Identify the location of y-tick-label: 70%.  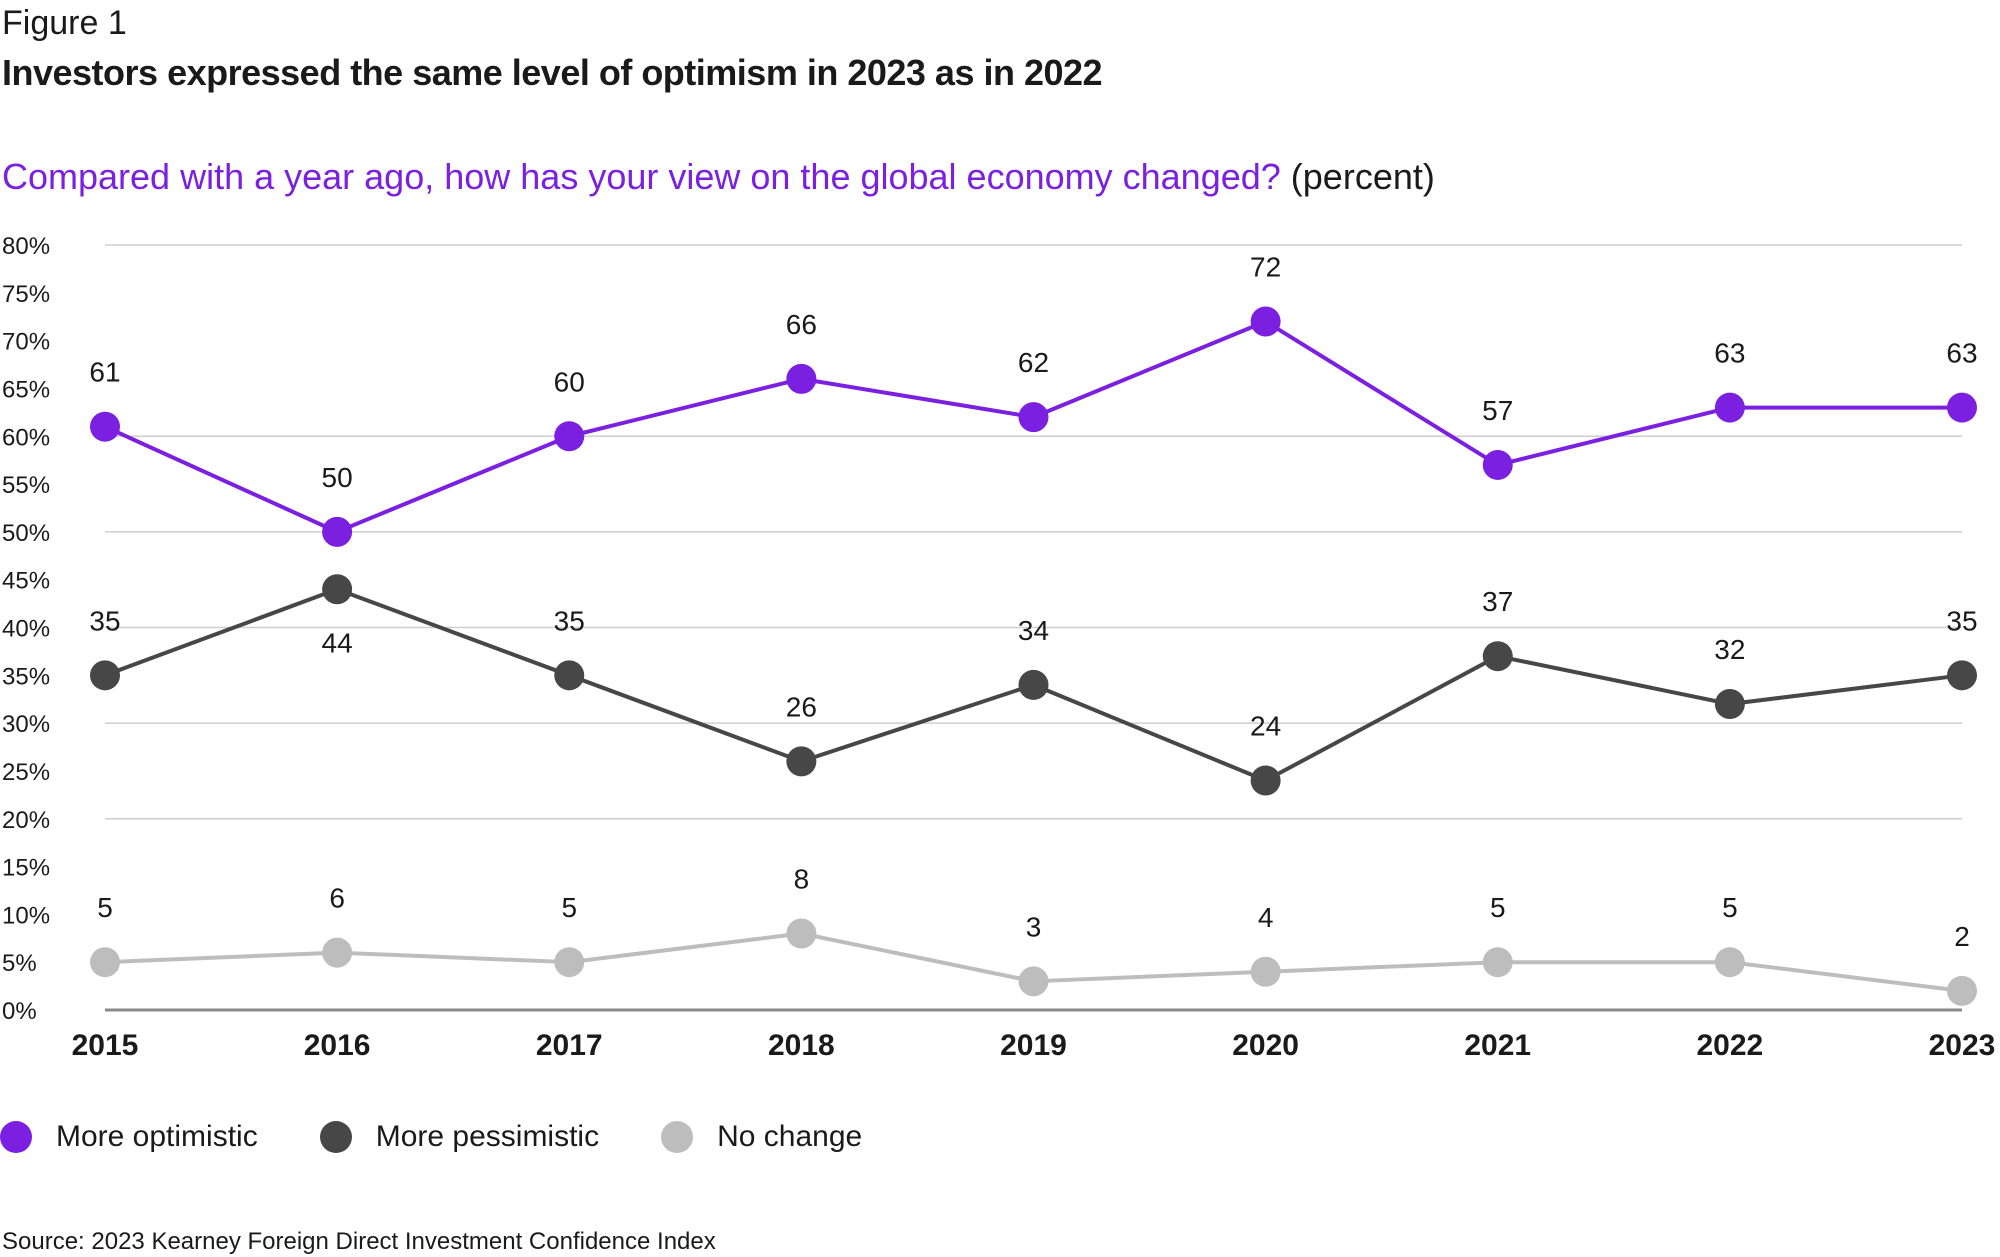
(26, 342).